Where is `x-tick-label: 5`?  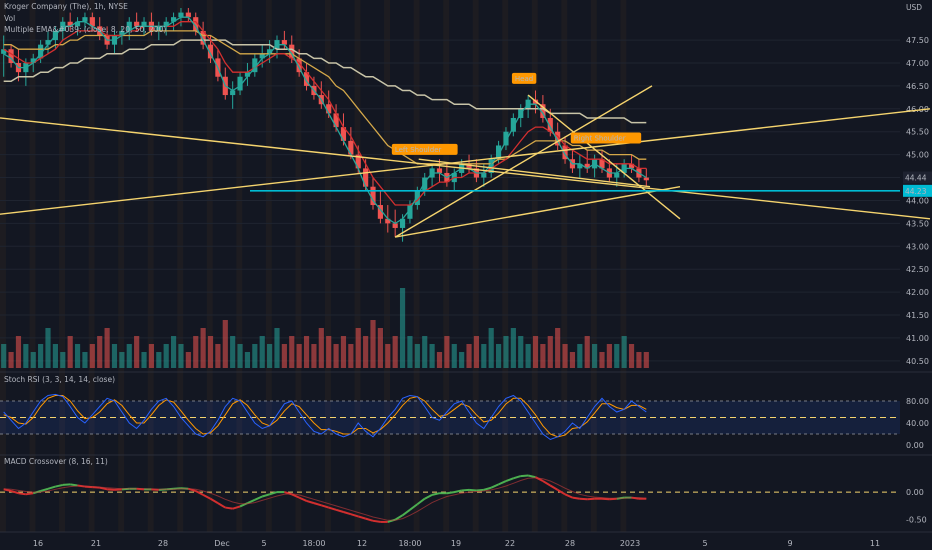 x-tick-label: 5 is located at coordinates (704, 543).